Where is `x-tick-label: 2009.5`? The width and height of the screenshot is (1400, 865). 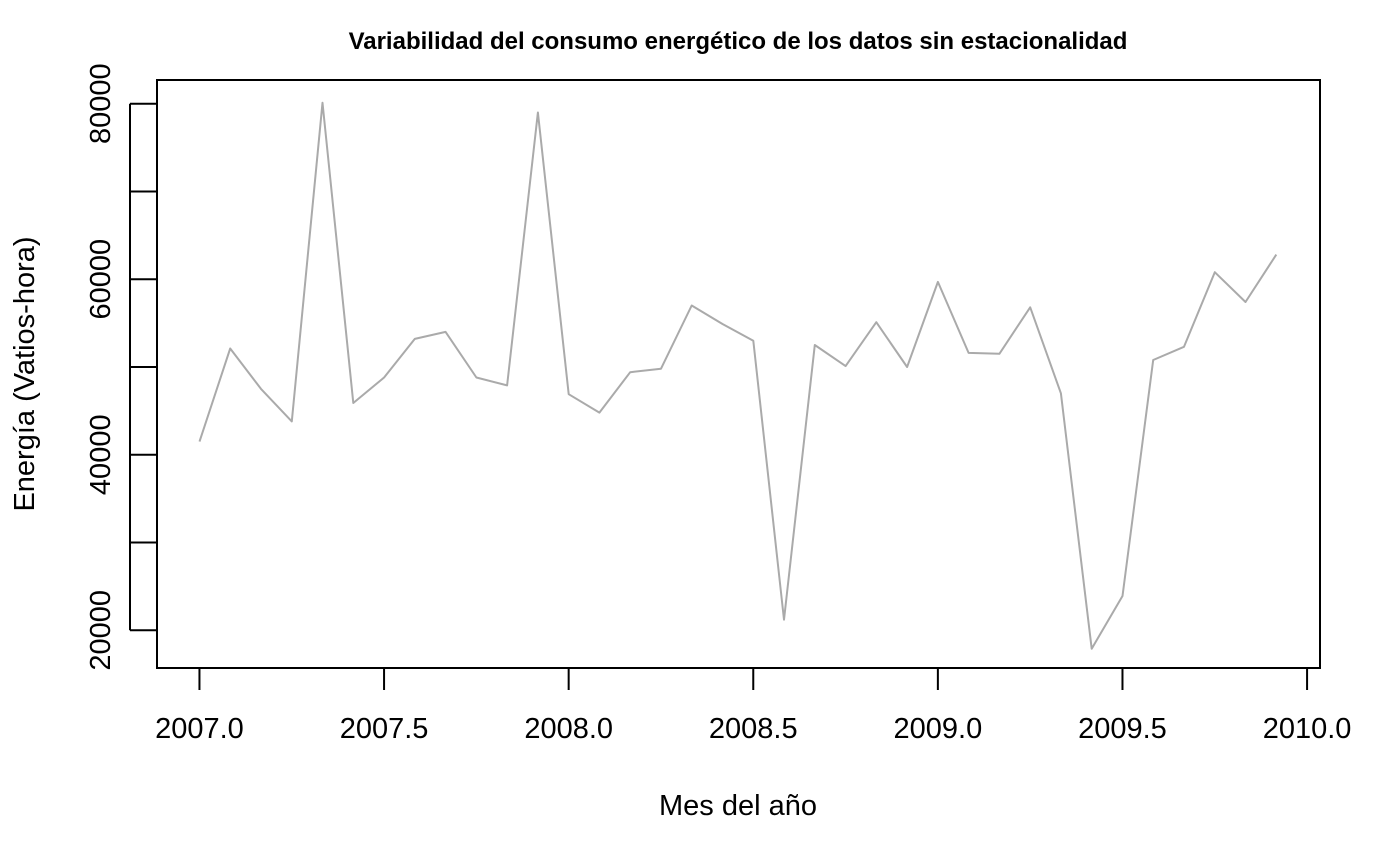
x-tick-label: 2009.5 is located at coordinates (1122, 729).